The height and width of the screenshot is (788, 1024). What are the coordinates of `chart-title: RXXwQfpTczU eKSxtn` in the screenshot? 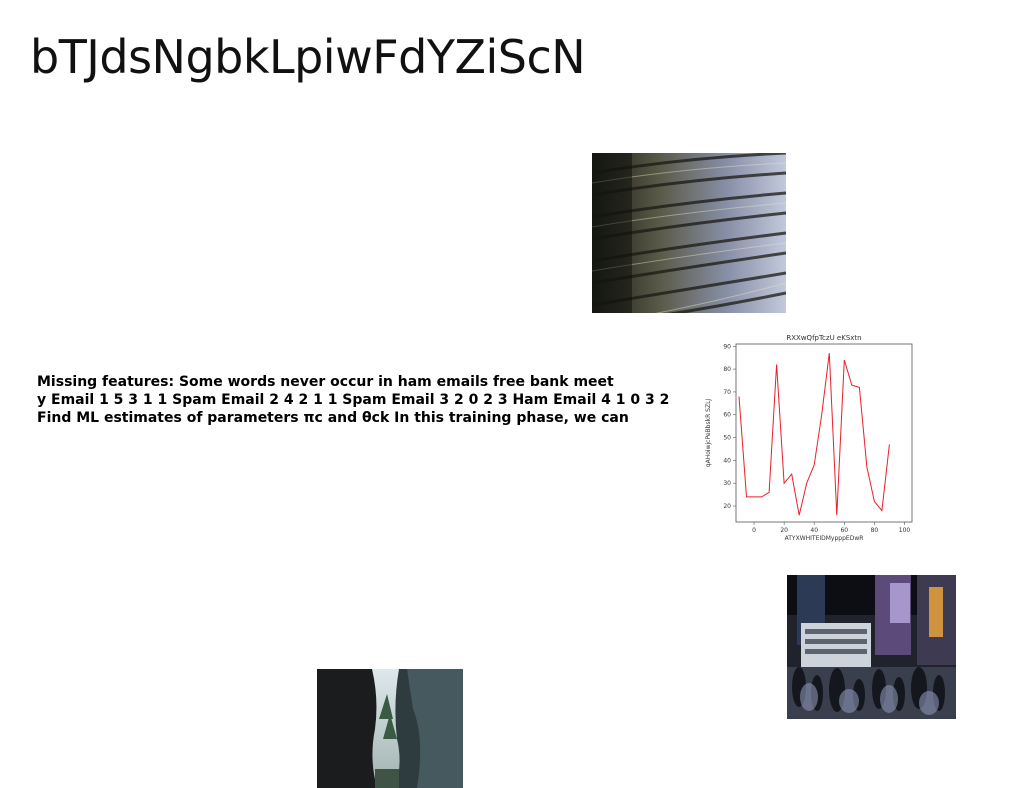 It's located at (823, 338).